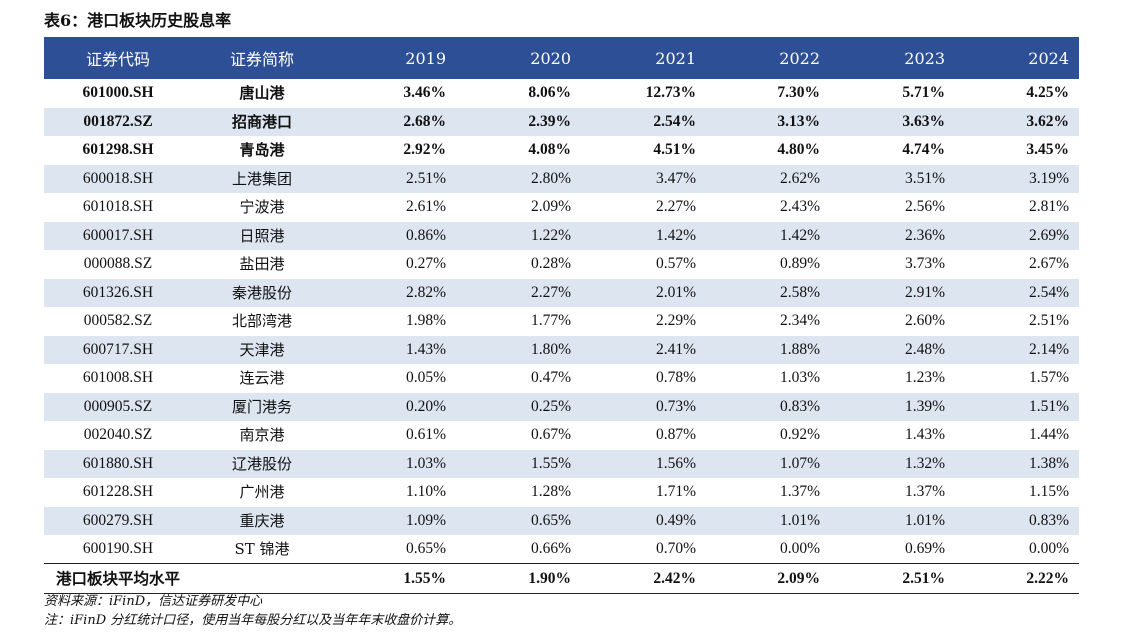 This screenshot has height=635, width=1137. What do you see at coordinates (261, 406) in the screenshot?
I see `cell-name: 厦门港务` at bounding box center [261, 406].